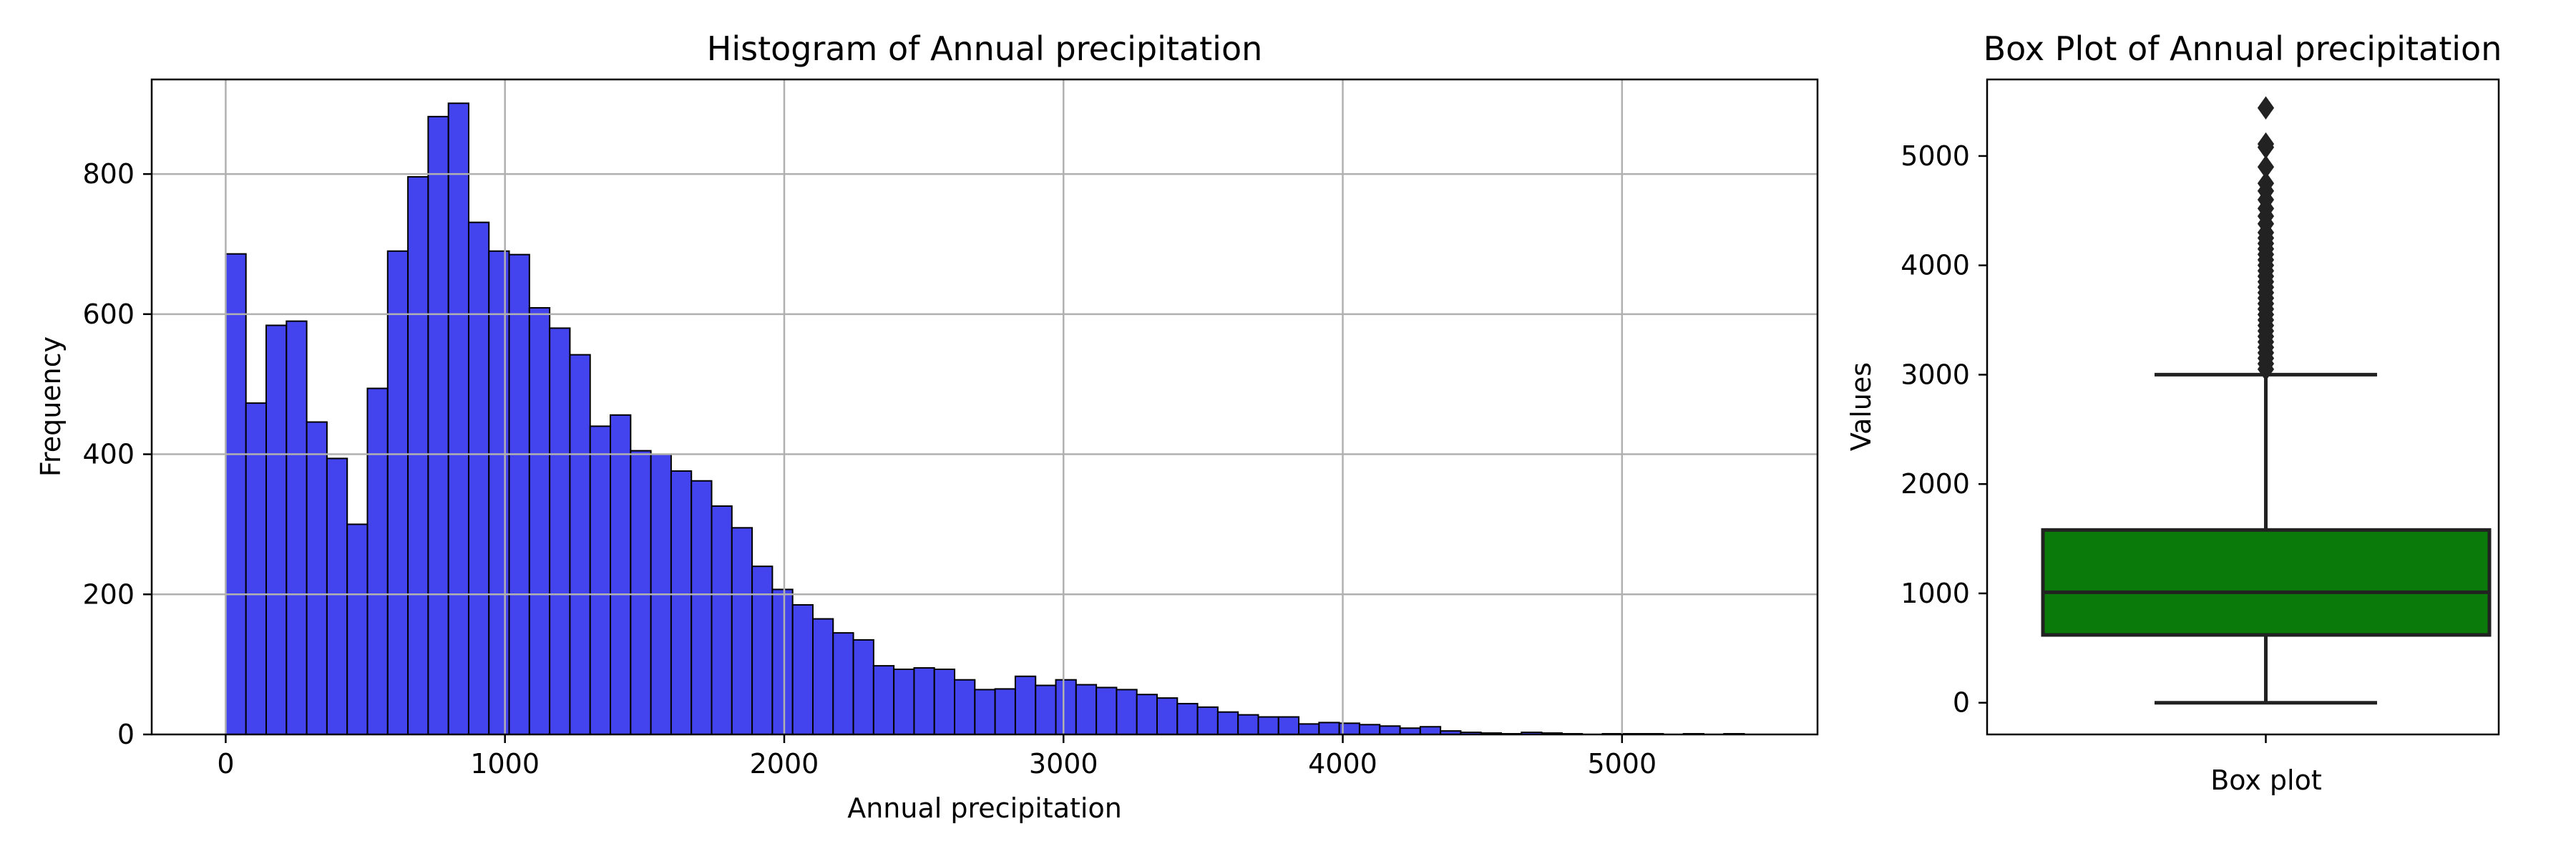  What do you see at coordinates (108, 174) in the screenshot?
I see `histogram-y-tick-label: 800` at bounding box center [108, 174].